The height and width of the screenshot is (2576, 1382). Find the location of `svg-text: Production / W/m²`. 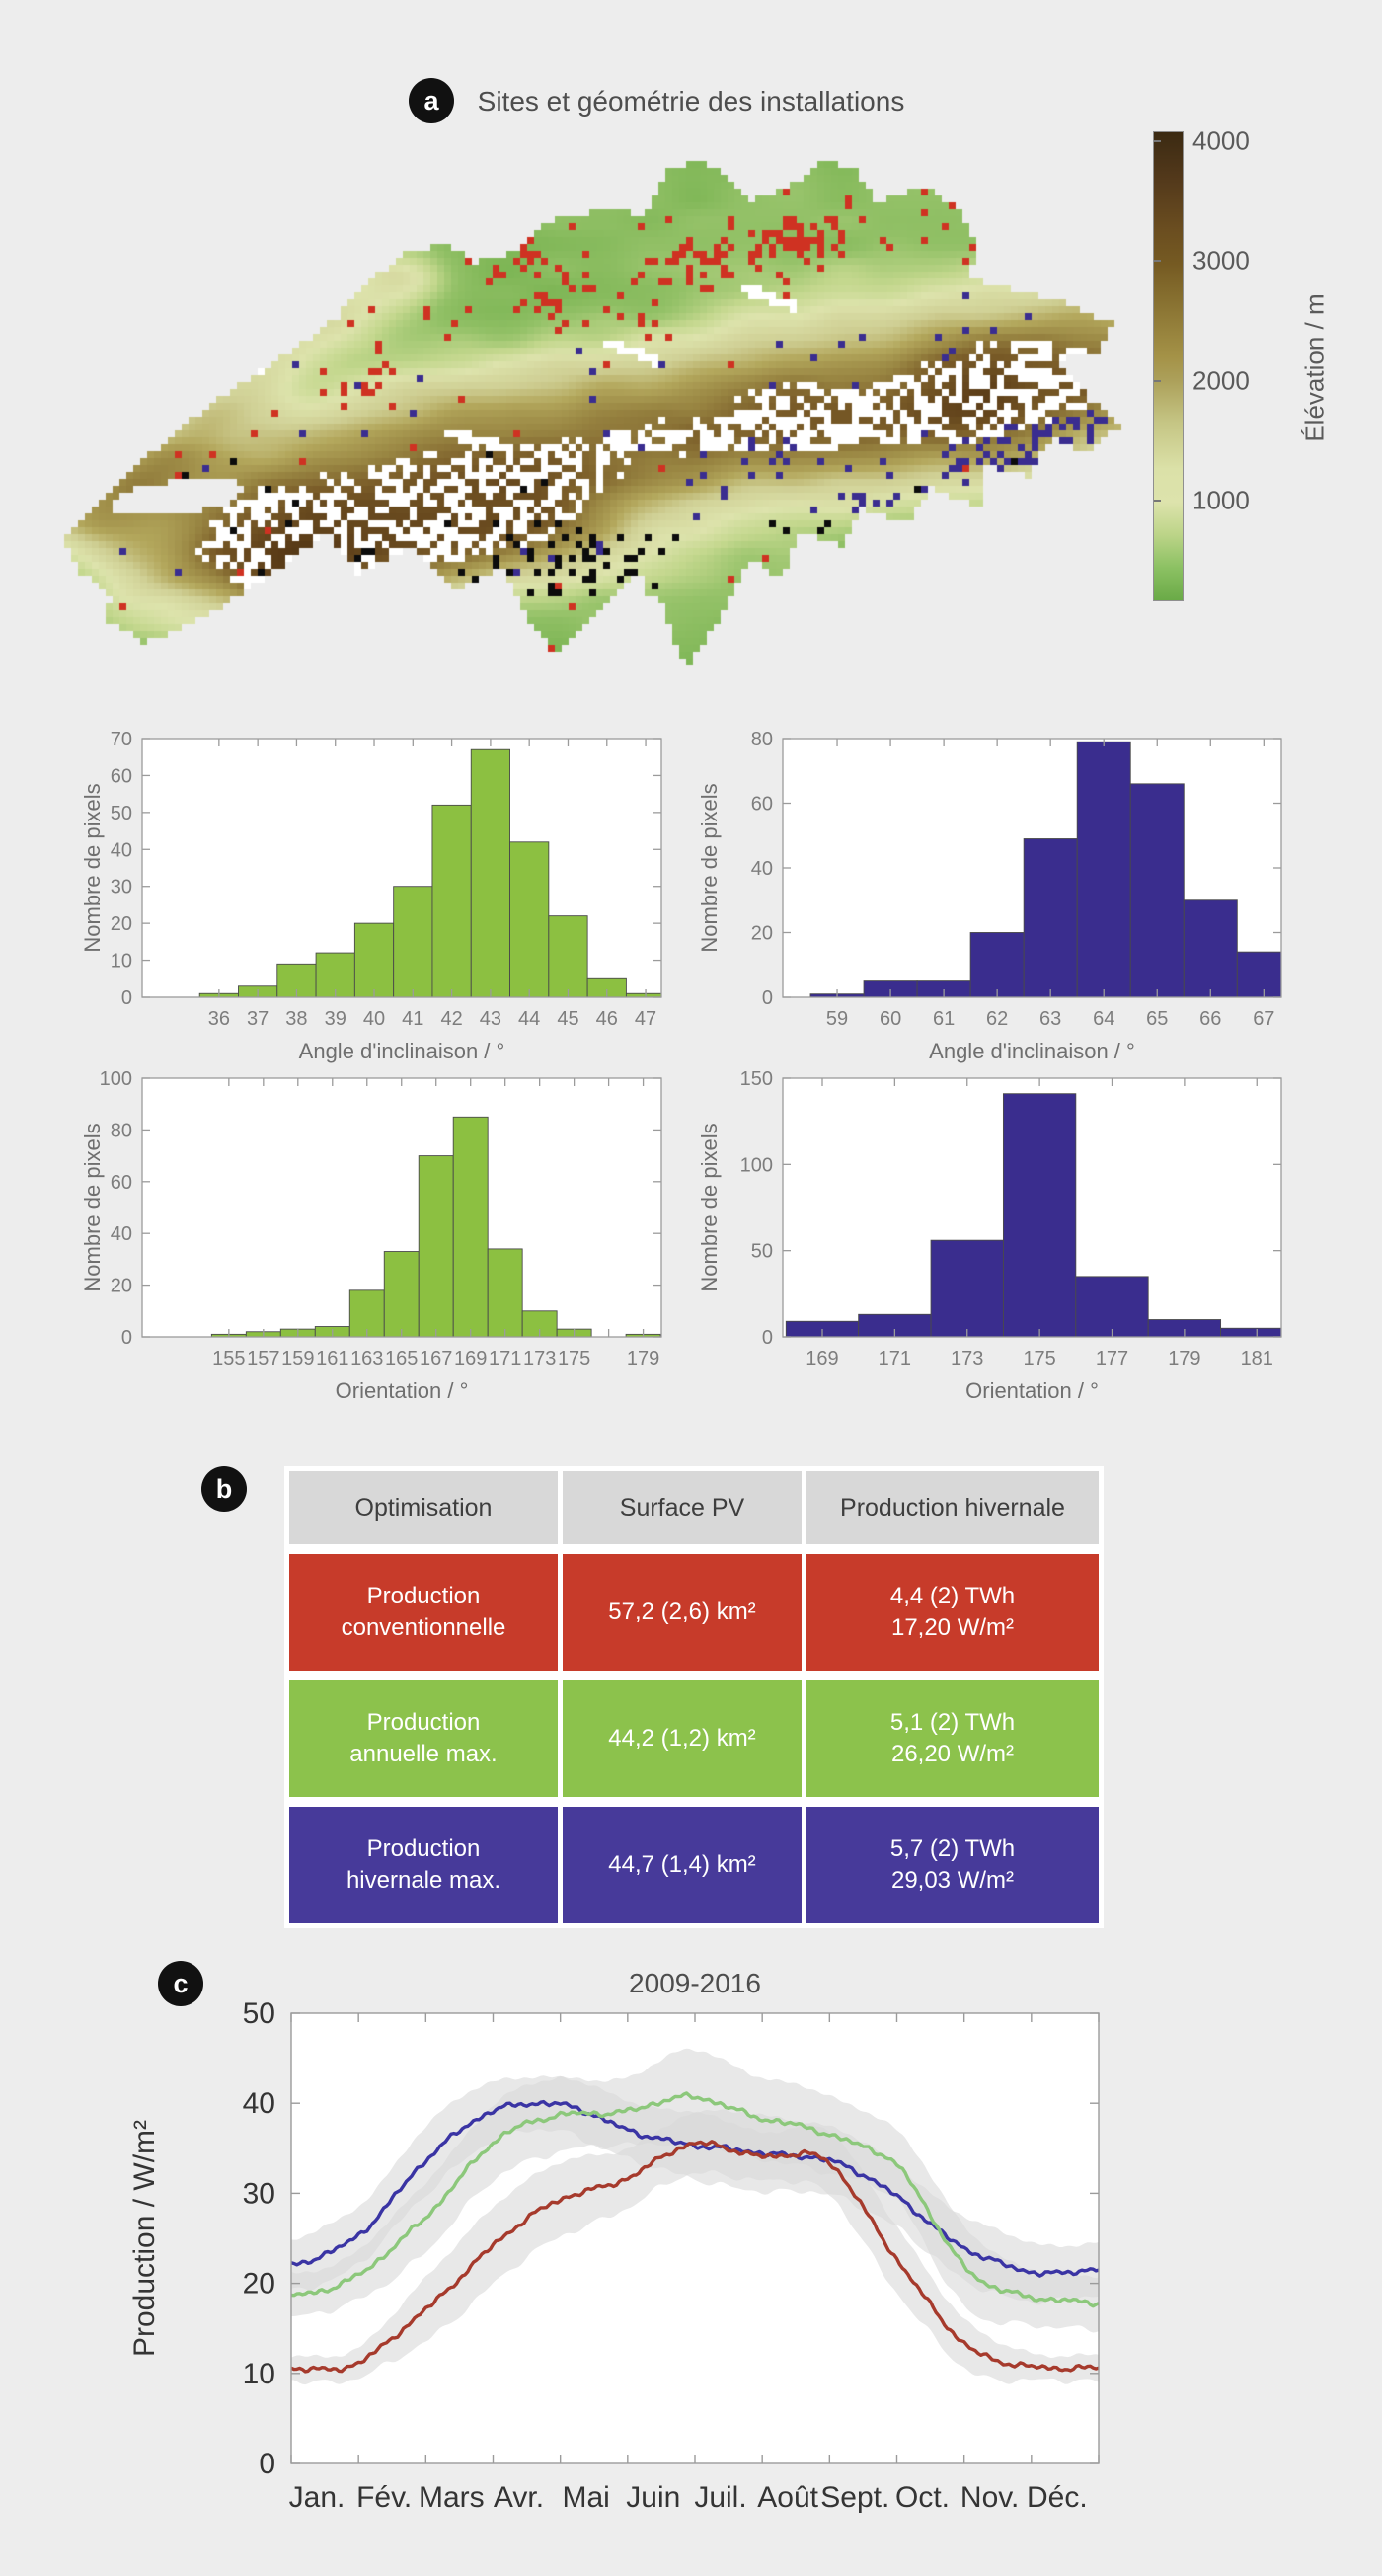

svg-text: Production / W/m² is located at coordinates (144, 2238).